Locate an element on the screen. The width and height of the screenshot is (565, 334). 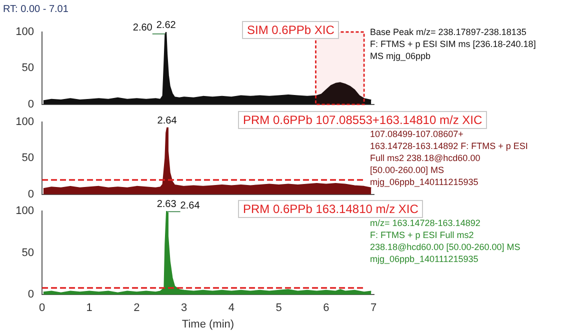
x-tick-label: 1 is located at coordinates (89, 308).